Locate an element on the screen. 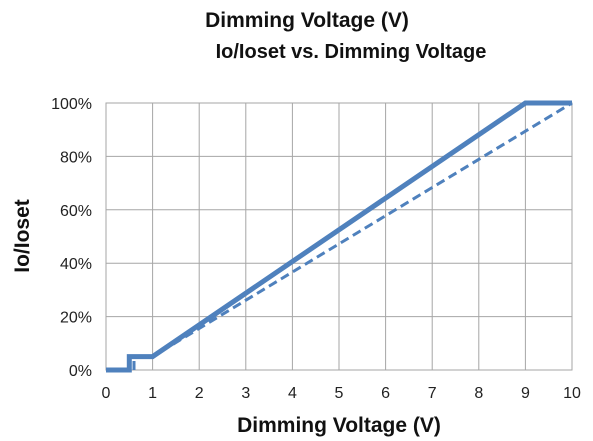 This screenshot has width=593, height=441. chart-supertitle: Dimming Voltage (V) is located at coordinates (307, 20).